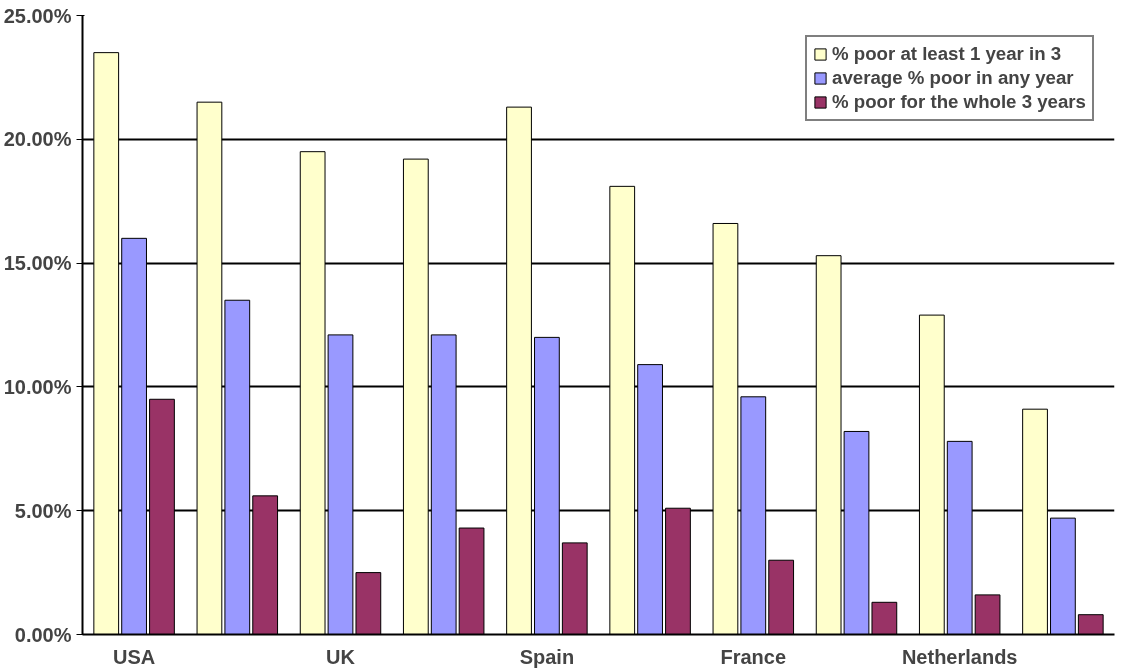  I want to click on legend-label: % poor at least 1 year in 3, so click(947, 54).